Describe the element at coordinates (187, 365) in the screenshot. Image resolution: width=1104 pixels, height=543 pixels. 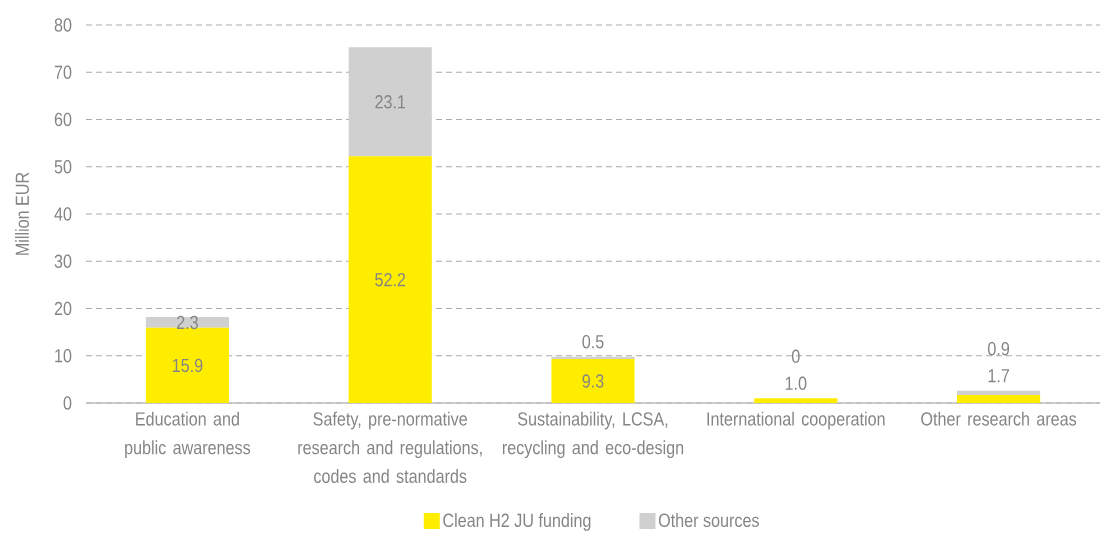
I see `data-label: 15.9` at that location.